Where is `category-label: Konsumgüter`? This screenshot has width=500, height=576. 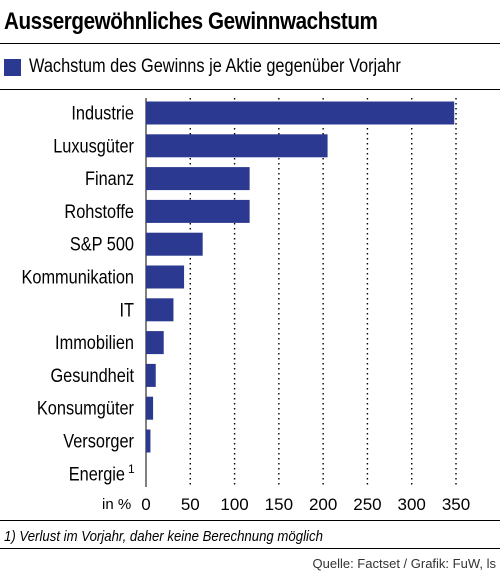 category-label: Konsumgüter is located at coordinates (85, 408).